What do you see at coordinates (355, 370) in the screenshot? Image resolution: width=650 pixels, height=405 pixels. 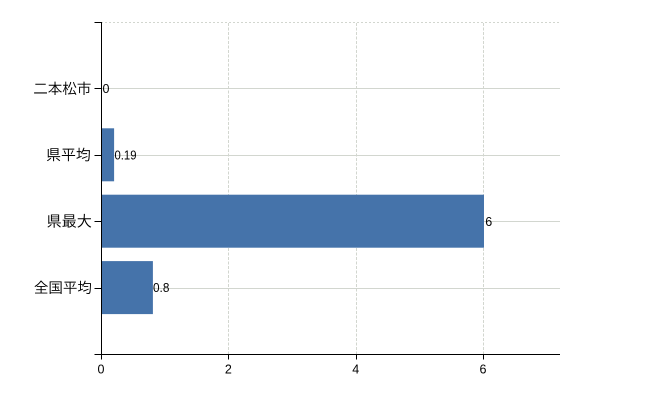 I see `svg-text: 4` at bounding box center [355, 370].